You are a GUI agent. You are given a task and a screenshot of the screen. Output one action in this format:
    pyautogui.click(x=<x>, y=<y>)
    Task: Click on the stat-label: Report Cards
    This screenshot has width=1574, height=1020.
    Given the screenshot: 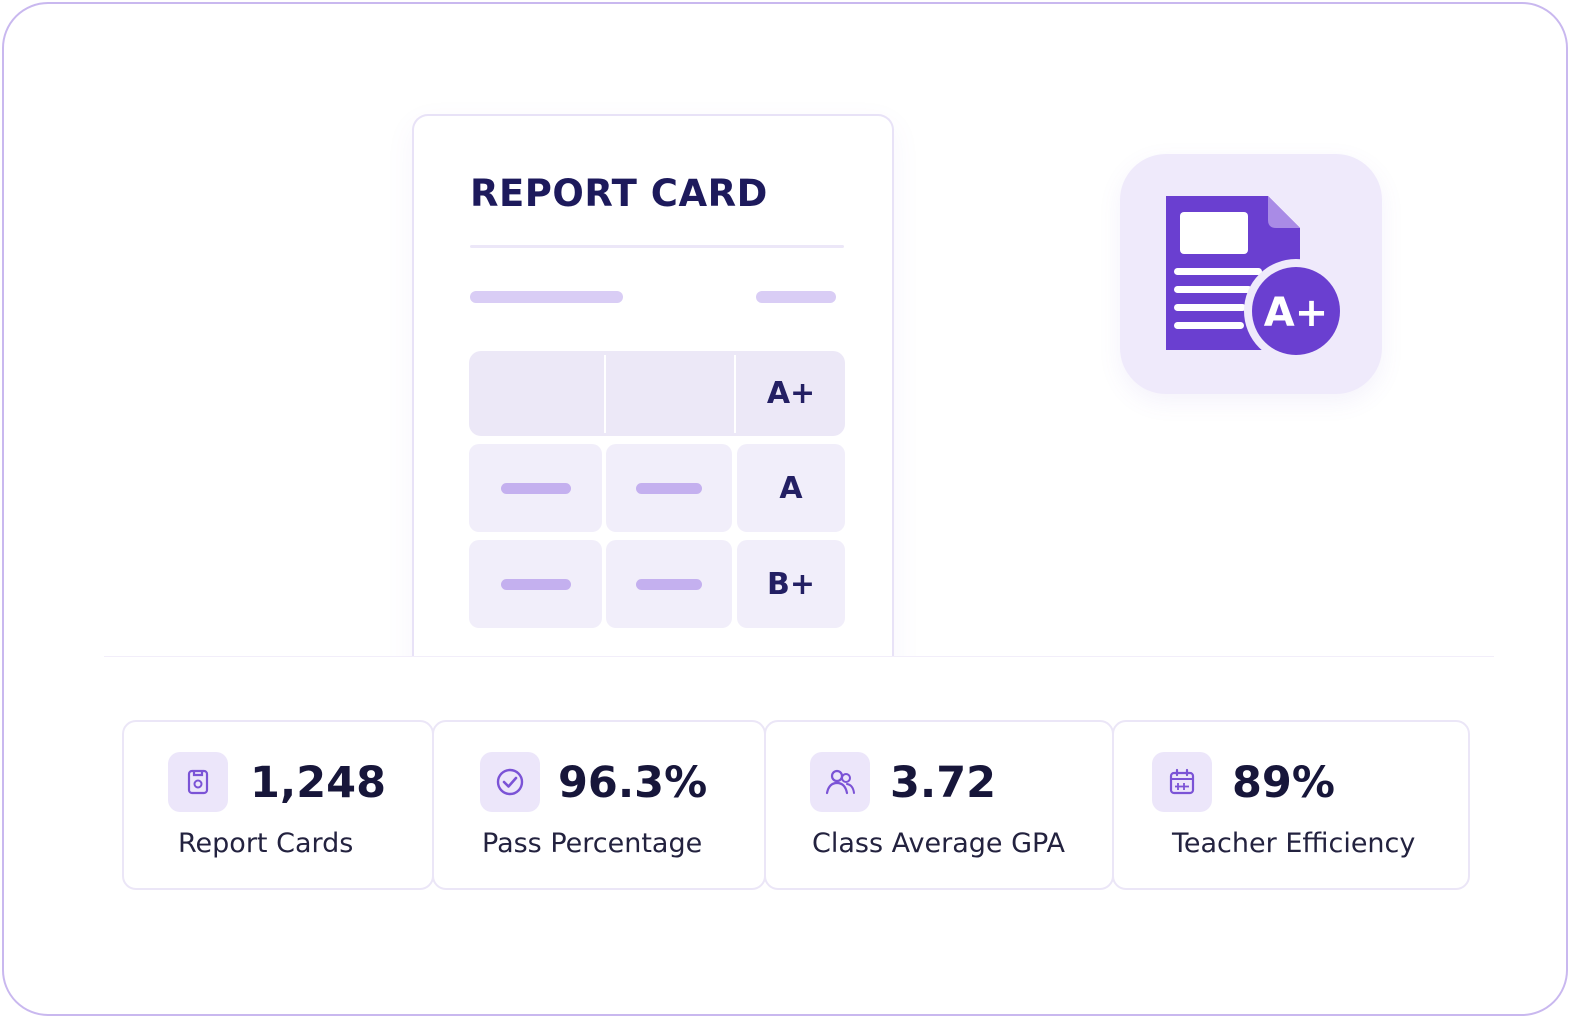 What is the action you would take?
    pyautogui.click(x=266, y=843)
    